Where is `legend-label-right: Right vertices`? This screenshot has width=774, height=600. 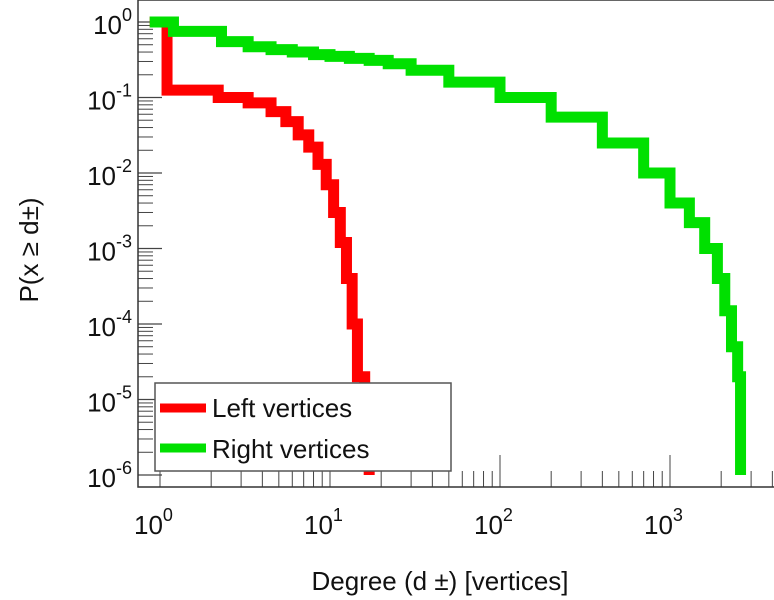 legend-label-right: Right vertices is located at coordinates (291, 449).